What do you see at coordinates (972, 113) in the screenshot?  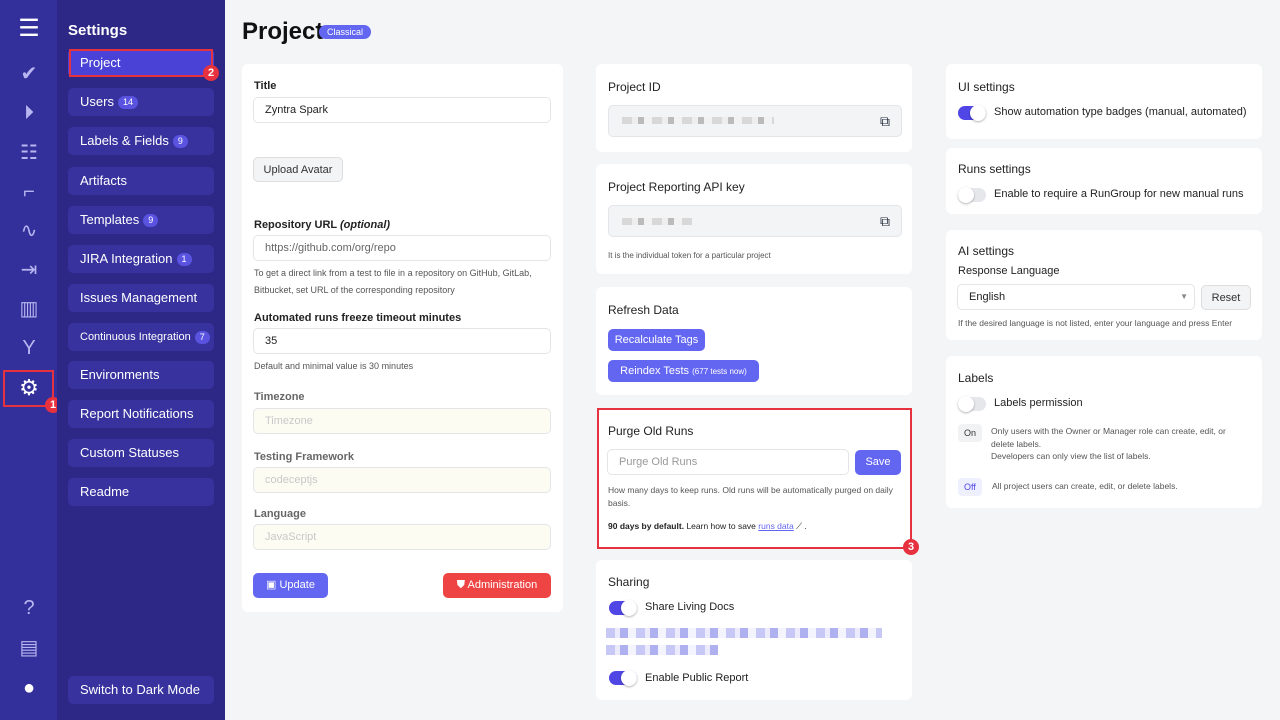 I see `automation-badges-toggle` at bounding box center [972, 113].